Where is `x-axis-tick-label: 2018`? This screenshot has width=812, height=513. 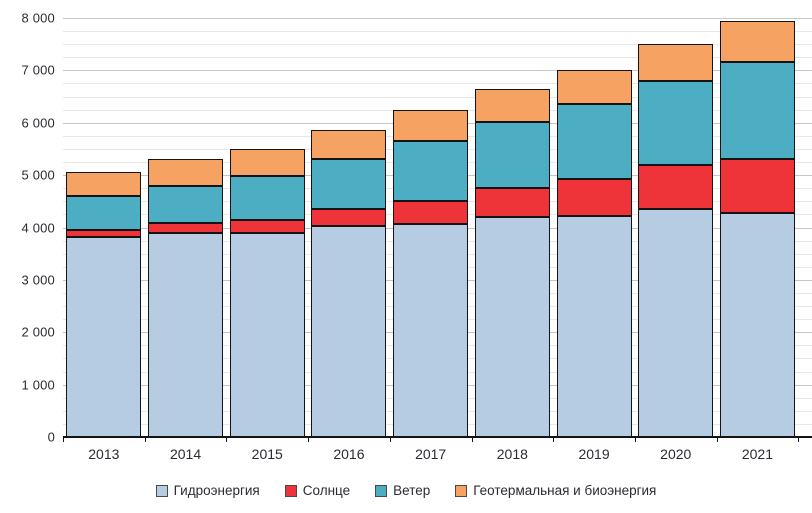
x-axis-tick-label: 2018 is located at coordinates (512, 454).